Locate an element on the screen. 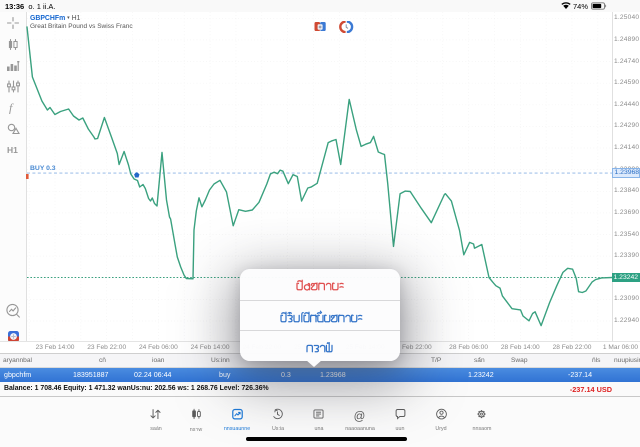 Image resolution: width=640 pixels, height=447 pixels. svg-text: 74% is located at coordinates (580, 6).